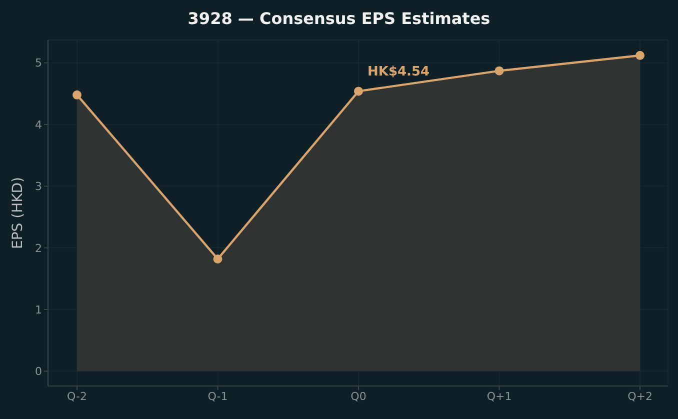 The height and width of the screenshot is (419, 678). What do you see at coordinates (38, 248) in the screenshot?
I see `y-tick-label: 2` at bounding box center [38, 248].